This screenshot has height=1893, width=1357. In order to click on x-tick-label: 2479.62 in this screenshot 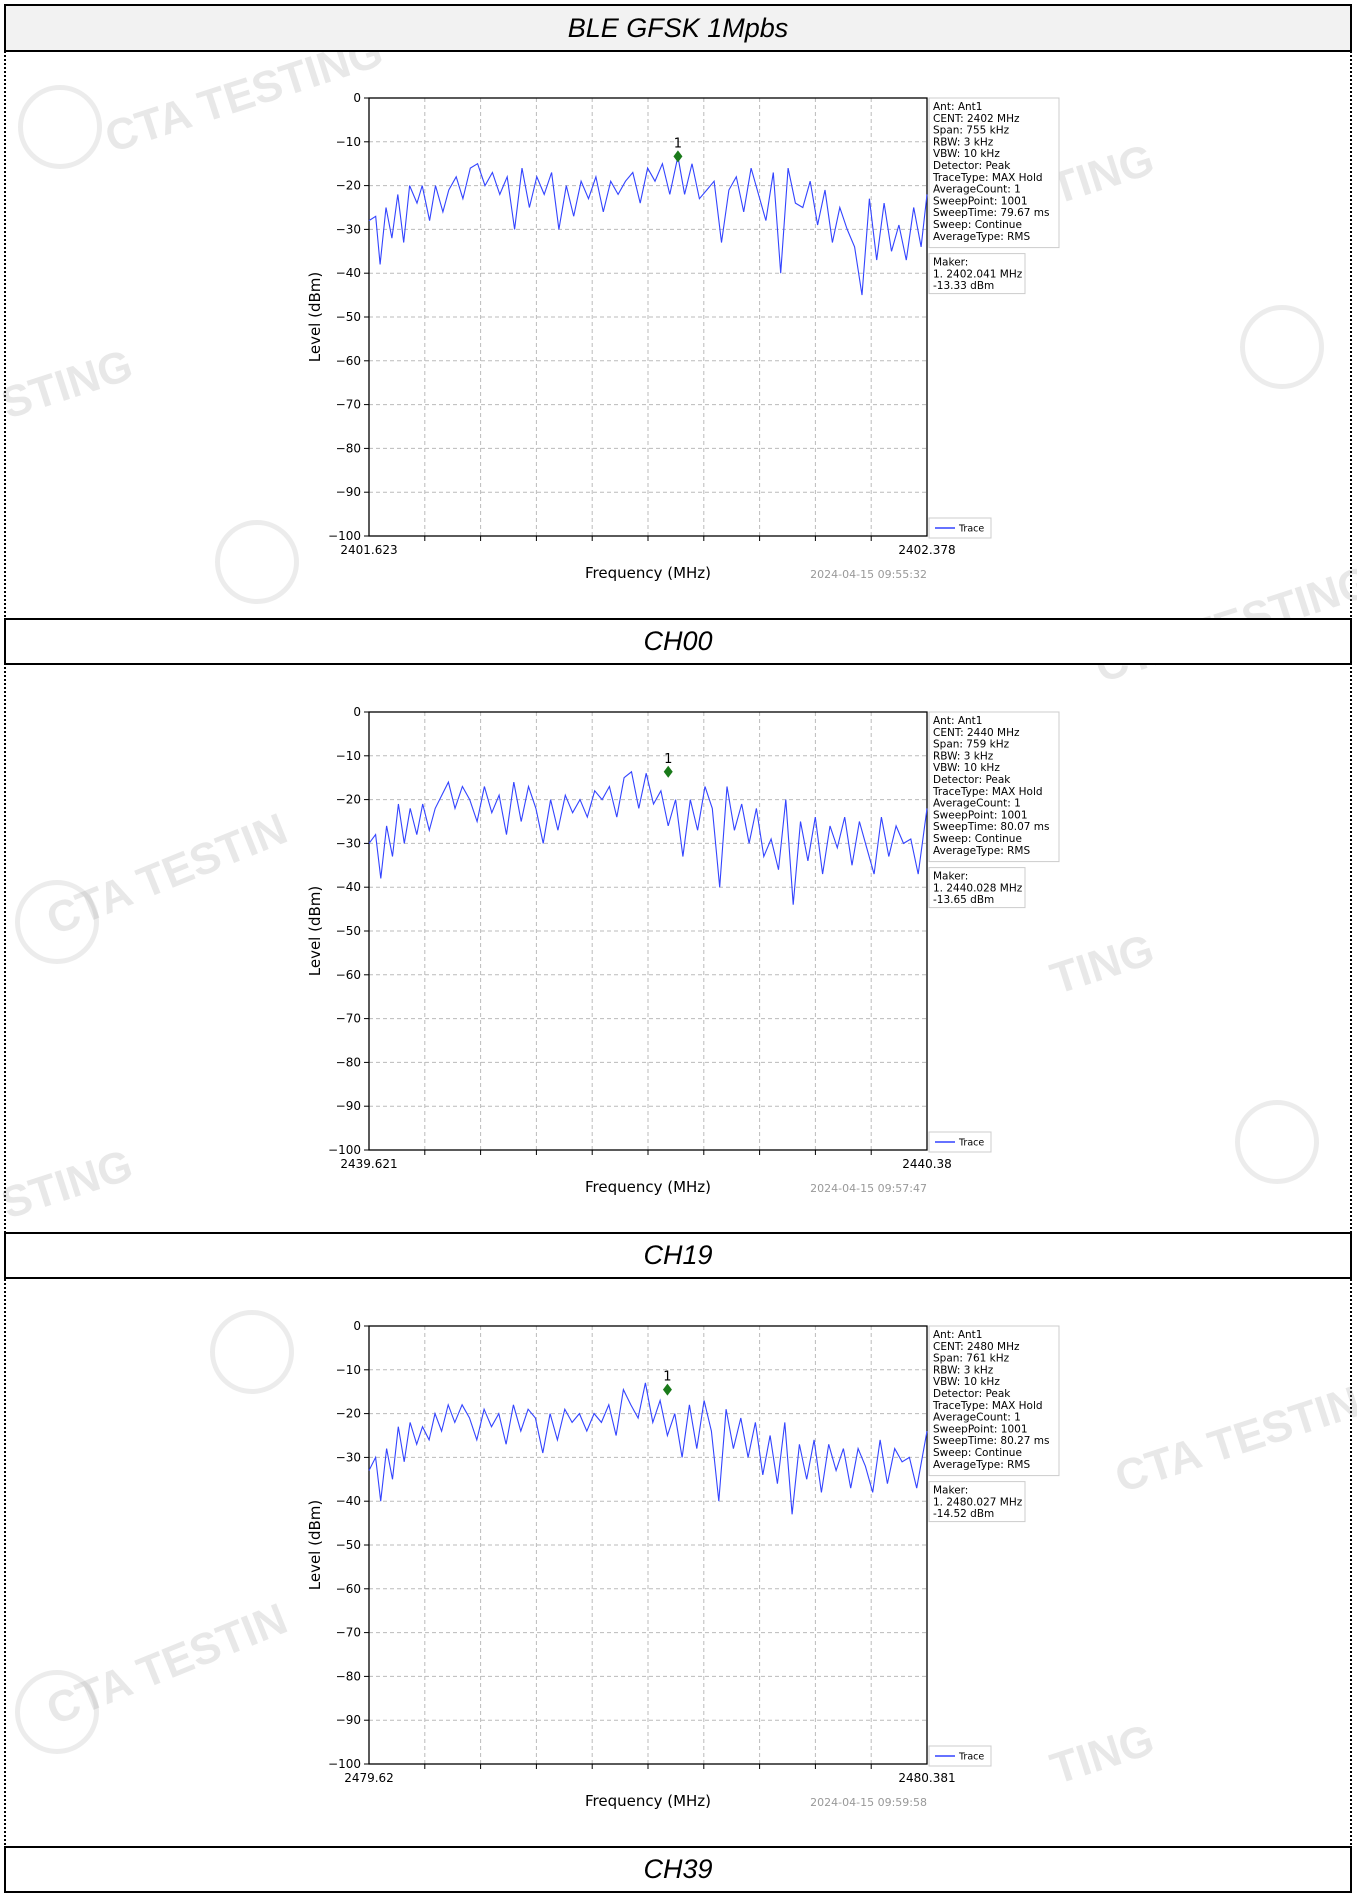, I will do `click(369, 1778)`.